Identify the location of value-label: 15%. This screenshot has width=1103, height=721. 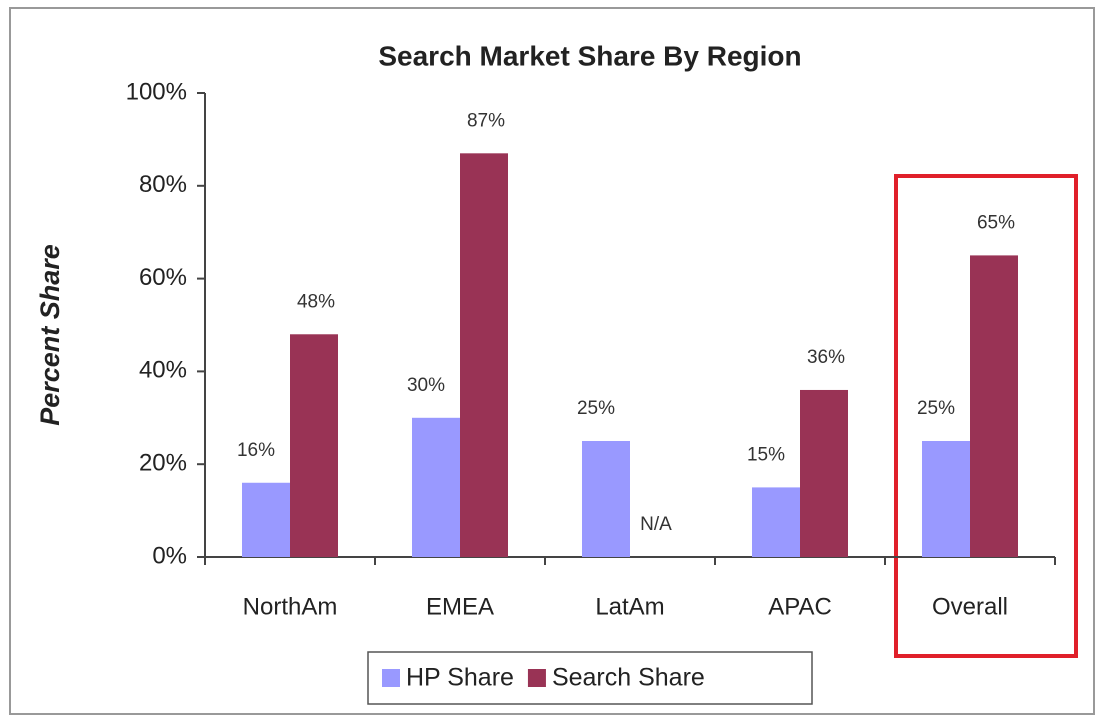
(766, 454).